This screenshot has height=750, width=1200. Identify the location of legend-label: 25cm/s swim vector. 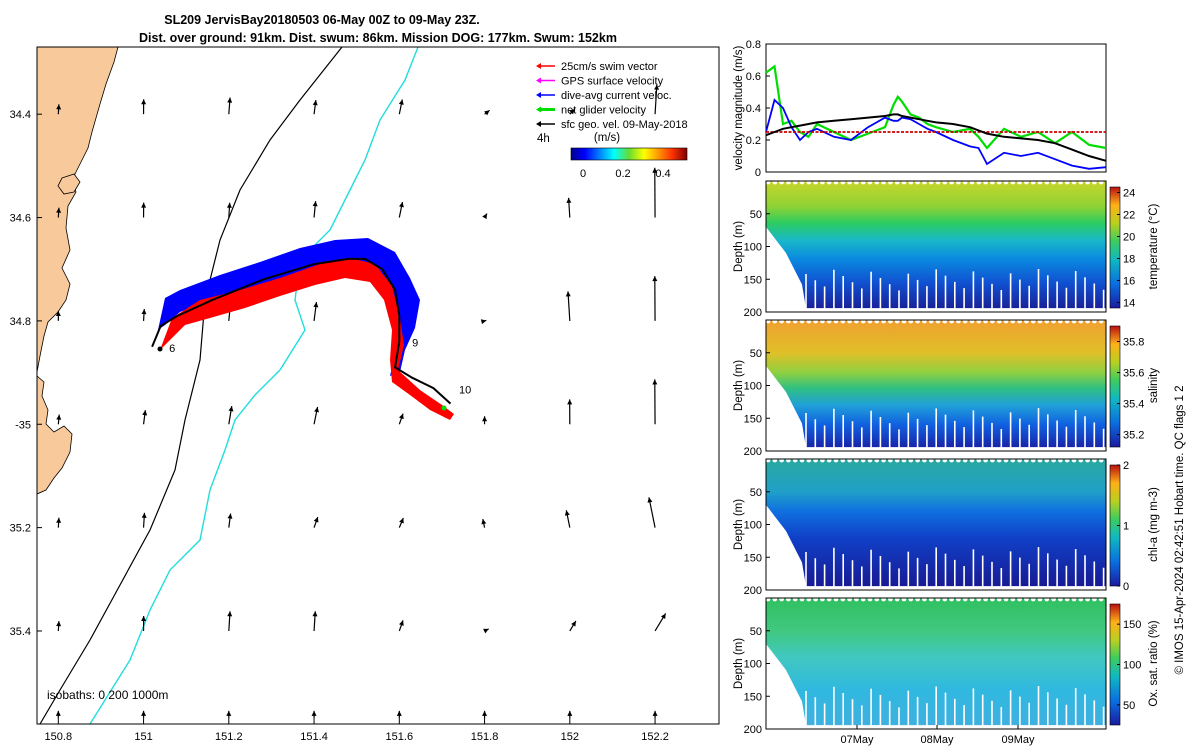
(609, 67).